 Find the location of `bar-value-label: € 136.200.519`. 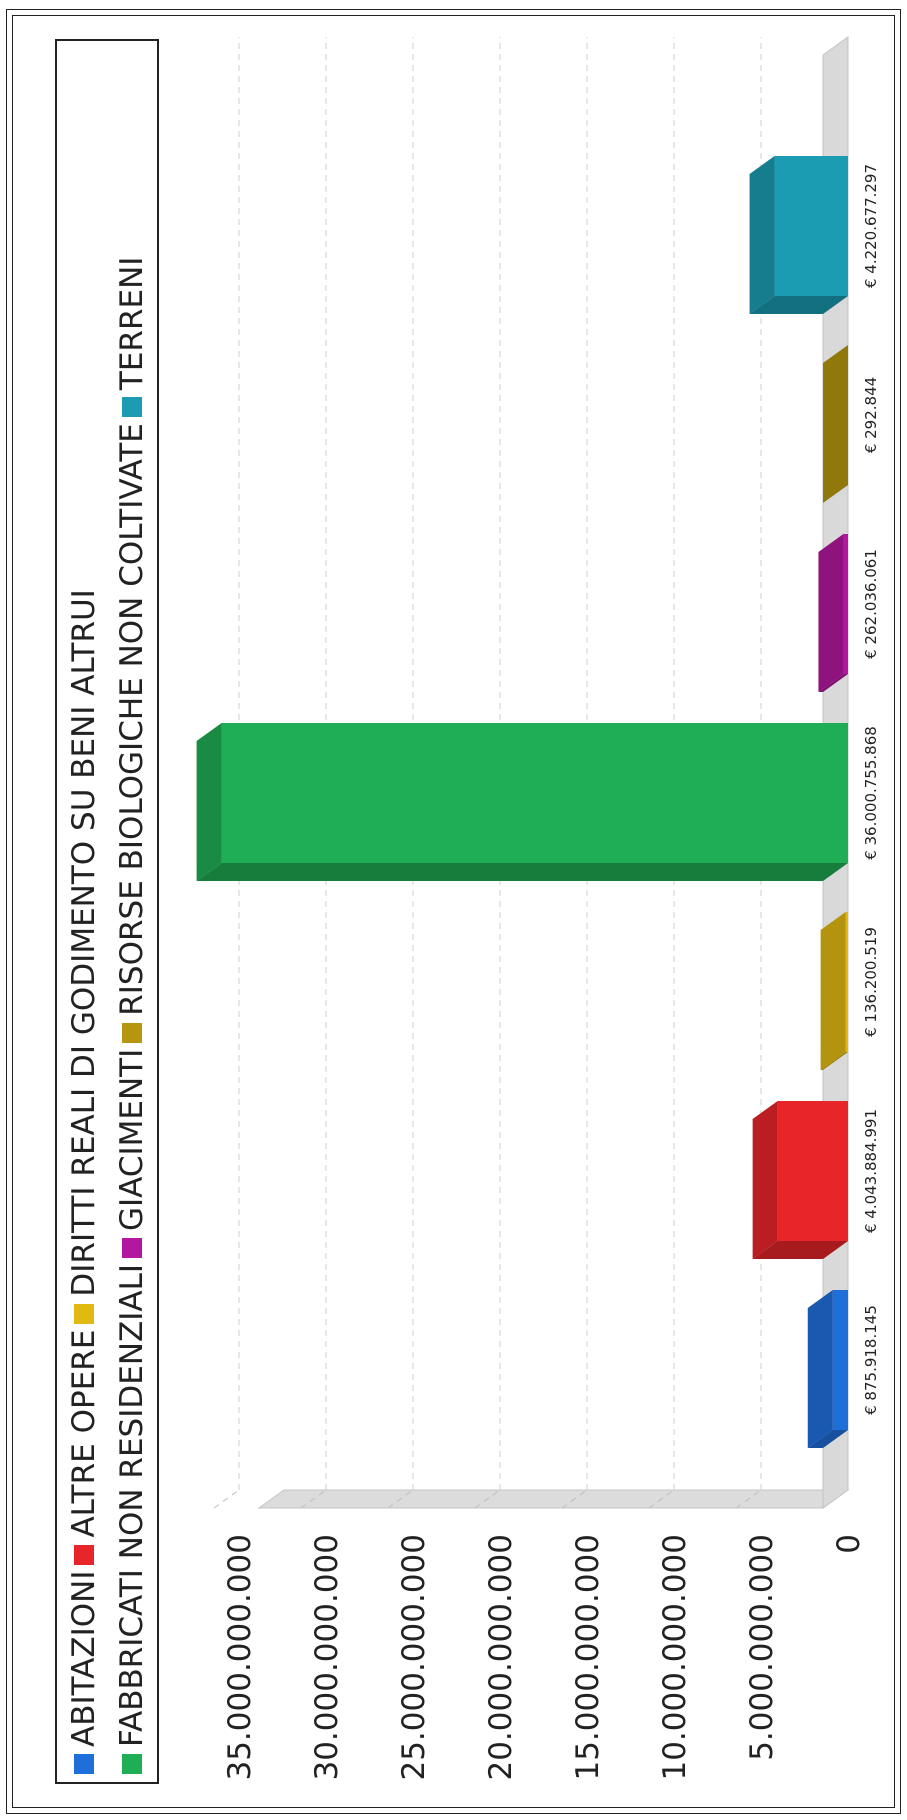

bar-value-label: € 136.200.519 is located at coordinates (871, 982).